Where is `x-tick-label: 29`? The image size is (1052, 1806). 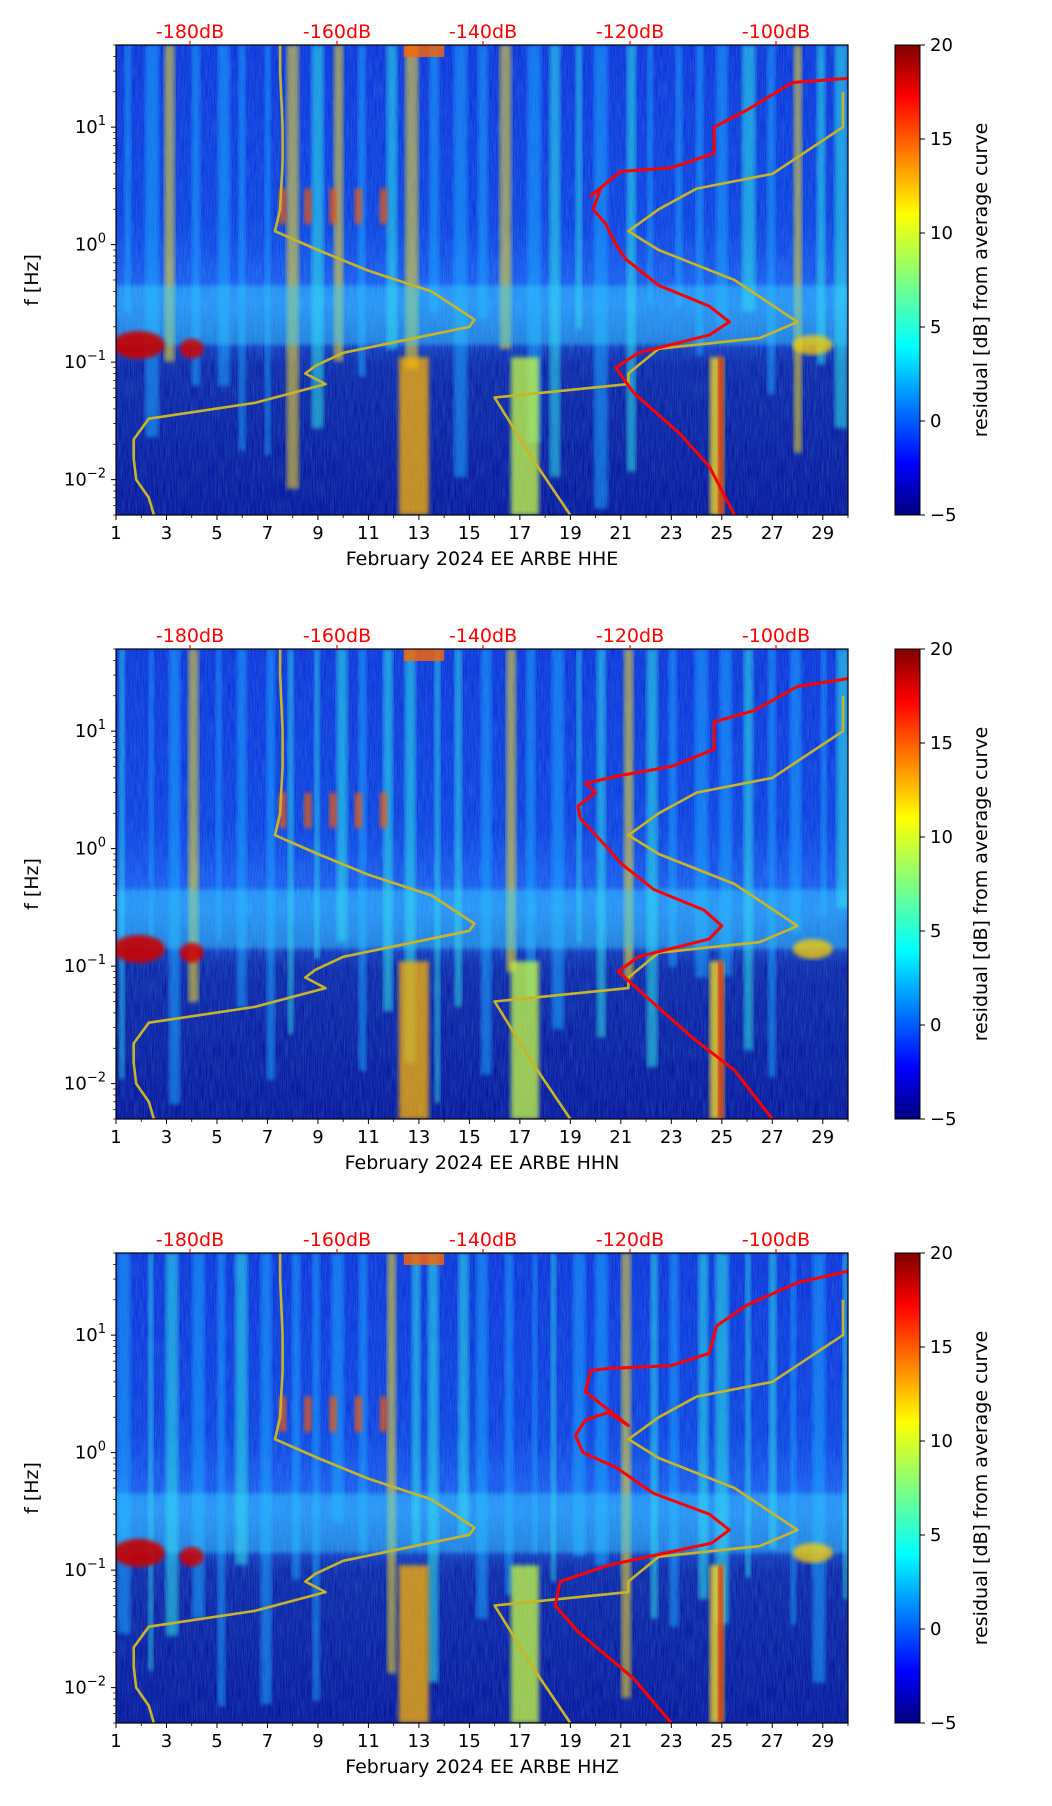
x-tick-label: 29 is located at coordinates (822, 1741).